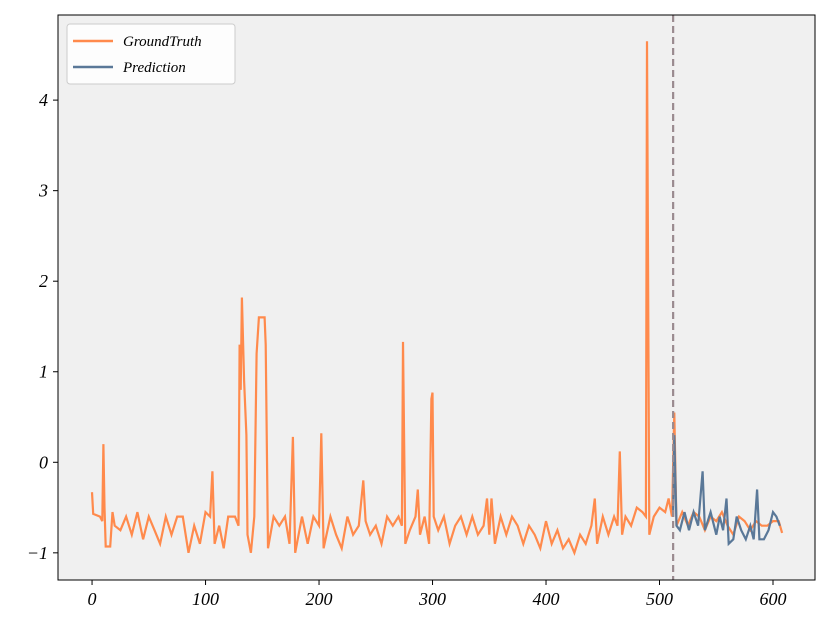 Image resolution: width=831 pixels, height=637 pixels. What do you see at coordinates (205, 599) in the screenshot?
I see `x-tick-label: 100` at bounding box center [205, 599].